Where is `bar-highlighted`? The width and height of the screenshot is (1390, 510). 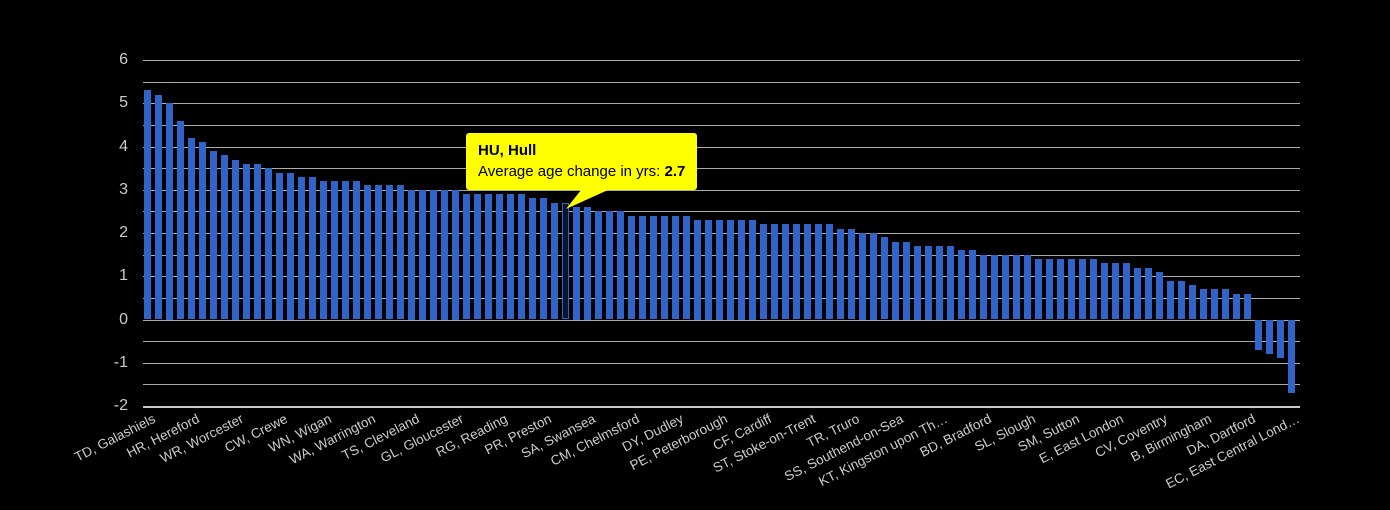
bar-highlighted is located at coordinates (565, 261).